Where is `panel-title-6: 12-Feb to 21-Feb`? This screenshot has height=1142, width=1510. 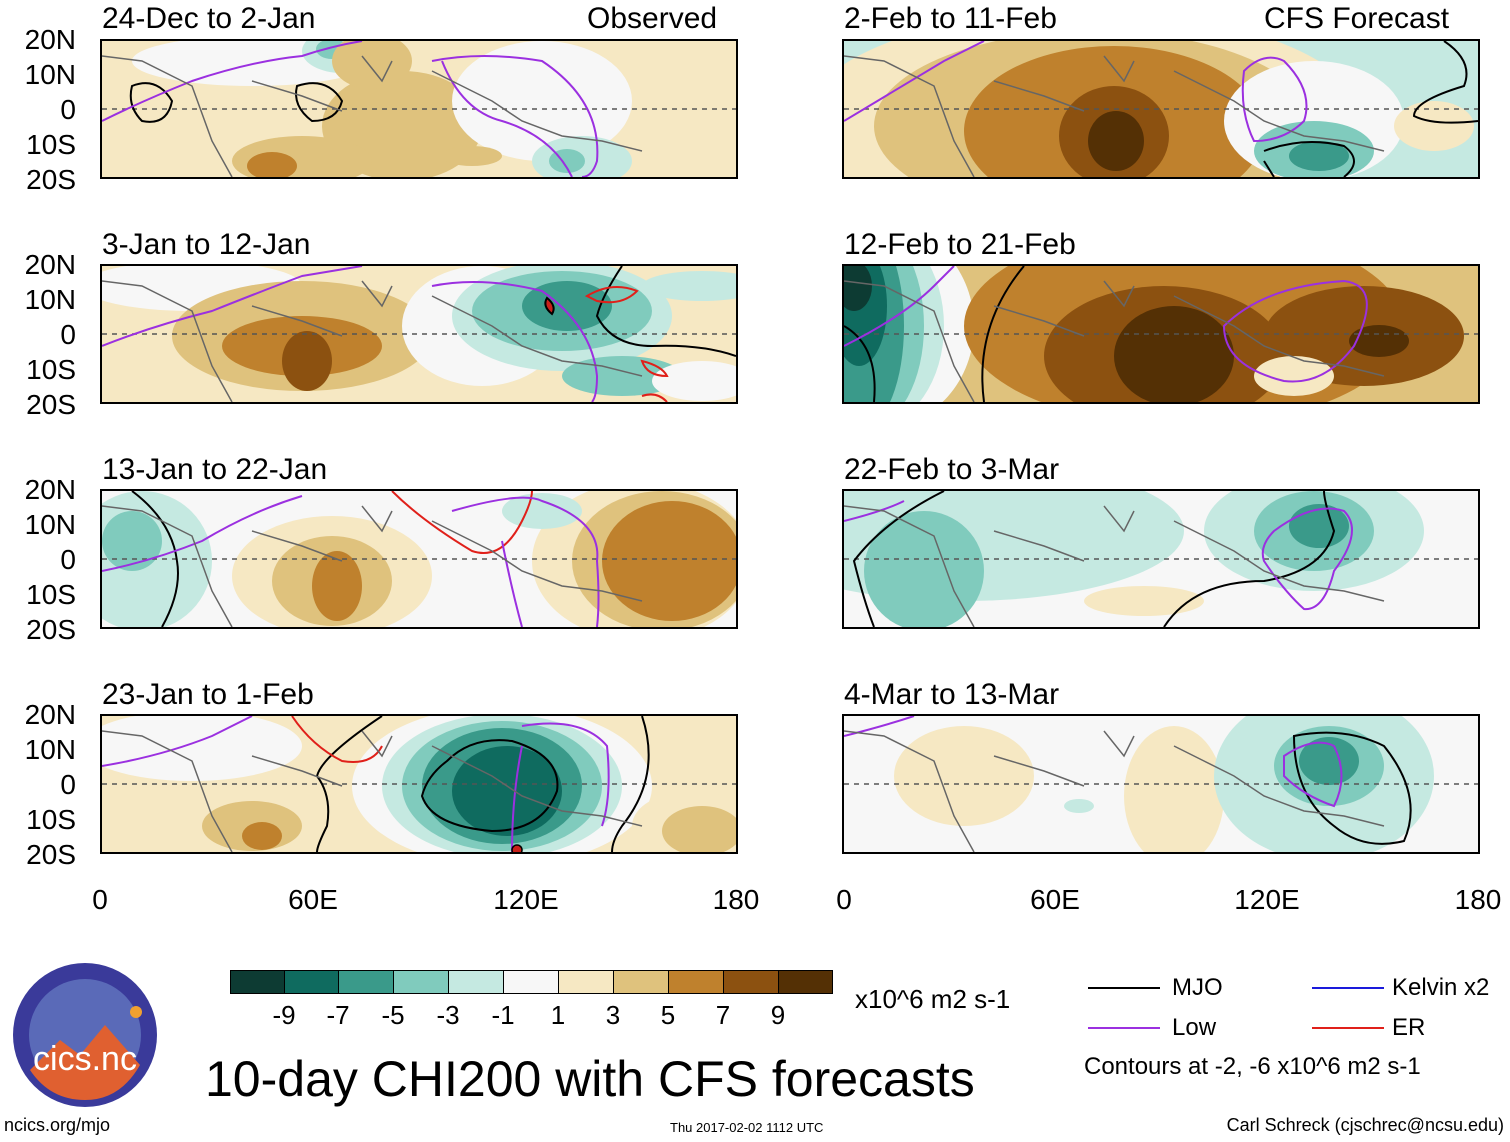 panel-title-6: 12-Feb to 21-Feb is located at coordinates (960, 244).